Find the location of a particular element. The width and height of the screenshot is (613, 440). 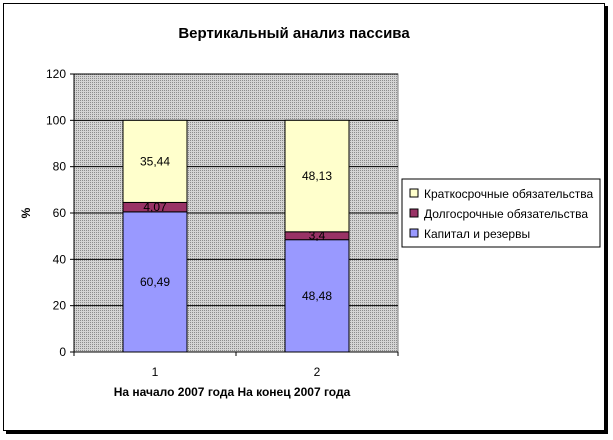

legend-entry: Краткосрочные обязательства is located at coordinates (509, 194).